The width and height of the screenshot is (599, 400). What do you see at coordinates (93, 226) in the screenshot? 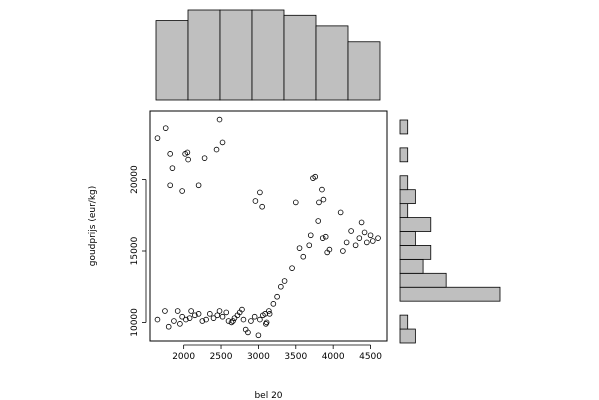
I see `y-axis-title: goudprijs (eur/kg)` at bounding box center [93, 226].